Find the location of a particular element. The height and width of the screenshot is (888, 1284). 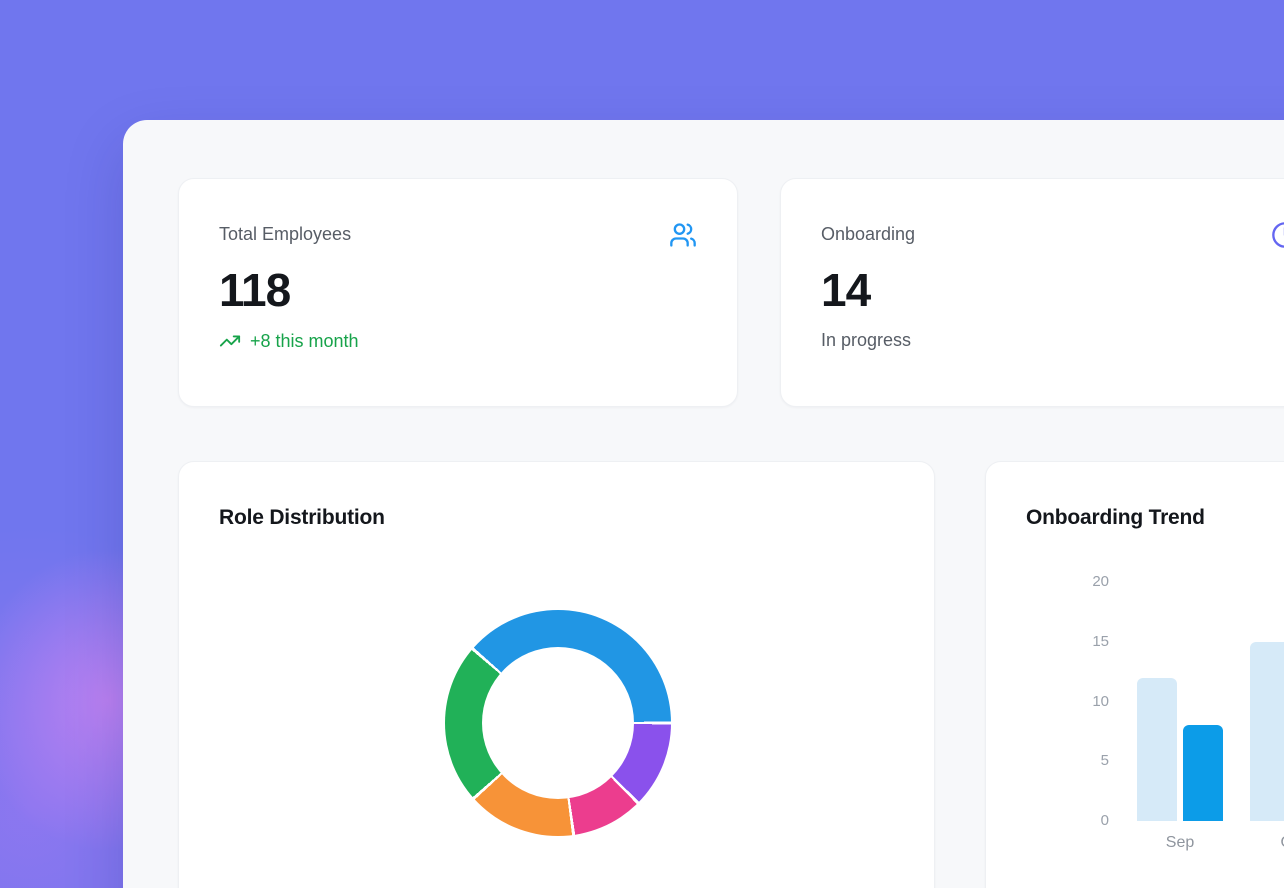

x-category-label: Sep is located at coordinates (1180, 842).